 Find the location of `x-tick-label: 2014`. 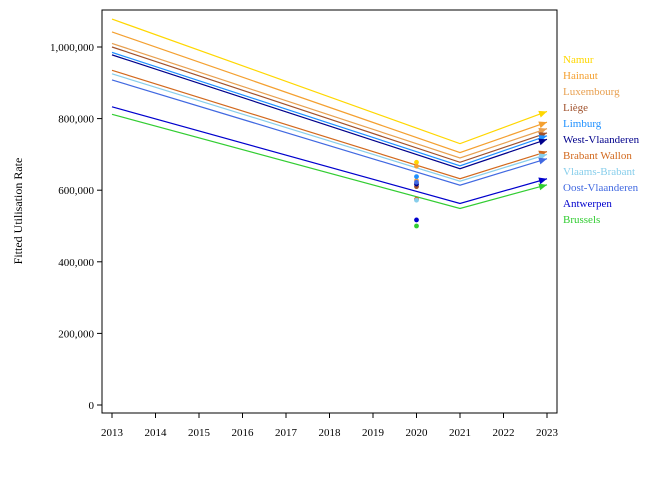

x-tick-label: 2014 is located at coordinates (156, 433).